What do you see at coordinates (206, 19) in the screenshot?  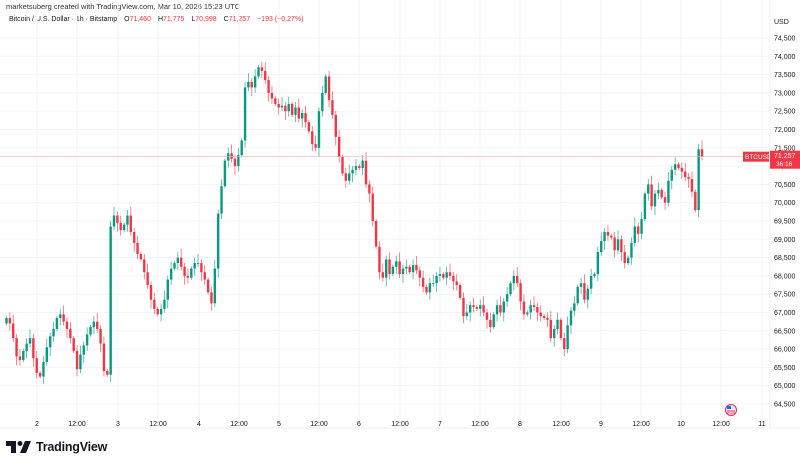 I see `low-value: 70,998` at bounding box center [206, 19].